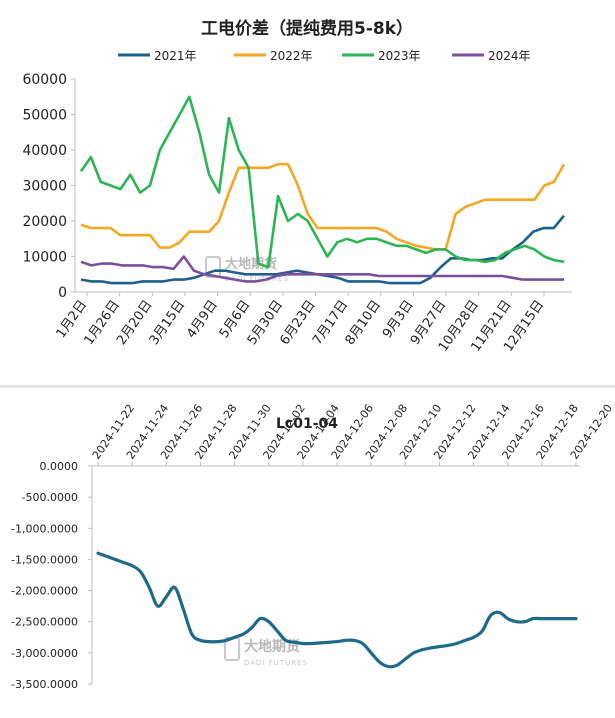 This screenshot has width=615, height=718. I want to click on y-tick-label: 0.0000, so click(59, 466).